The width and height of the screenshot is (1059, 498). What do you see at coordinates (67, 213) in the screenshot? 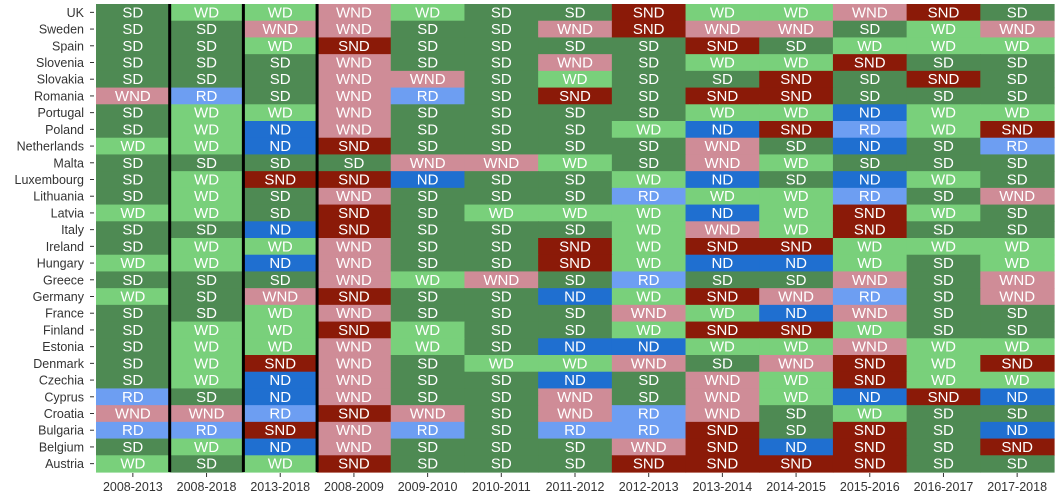
I see `row-label: Latvia` at bounding box center [67, 213].